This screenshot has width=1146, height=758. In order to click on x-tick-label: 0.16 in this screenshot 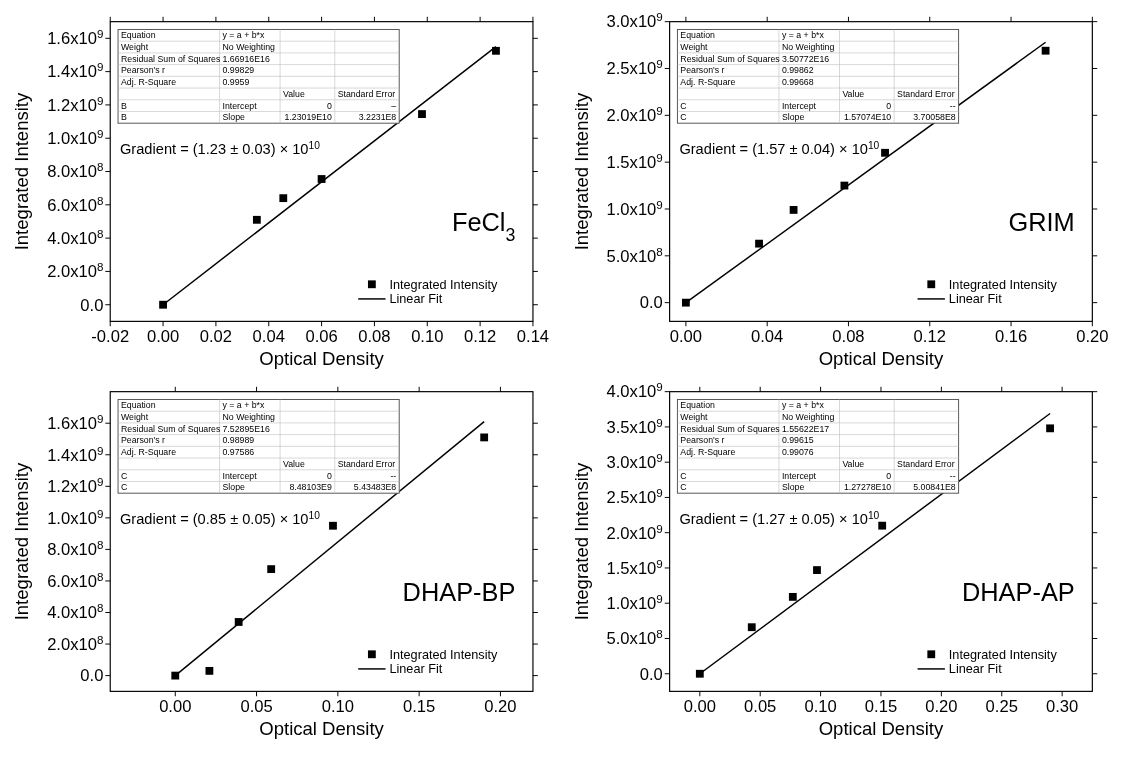, I will do `click(1011, 336)`.